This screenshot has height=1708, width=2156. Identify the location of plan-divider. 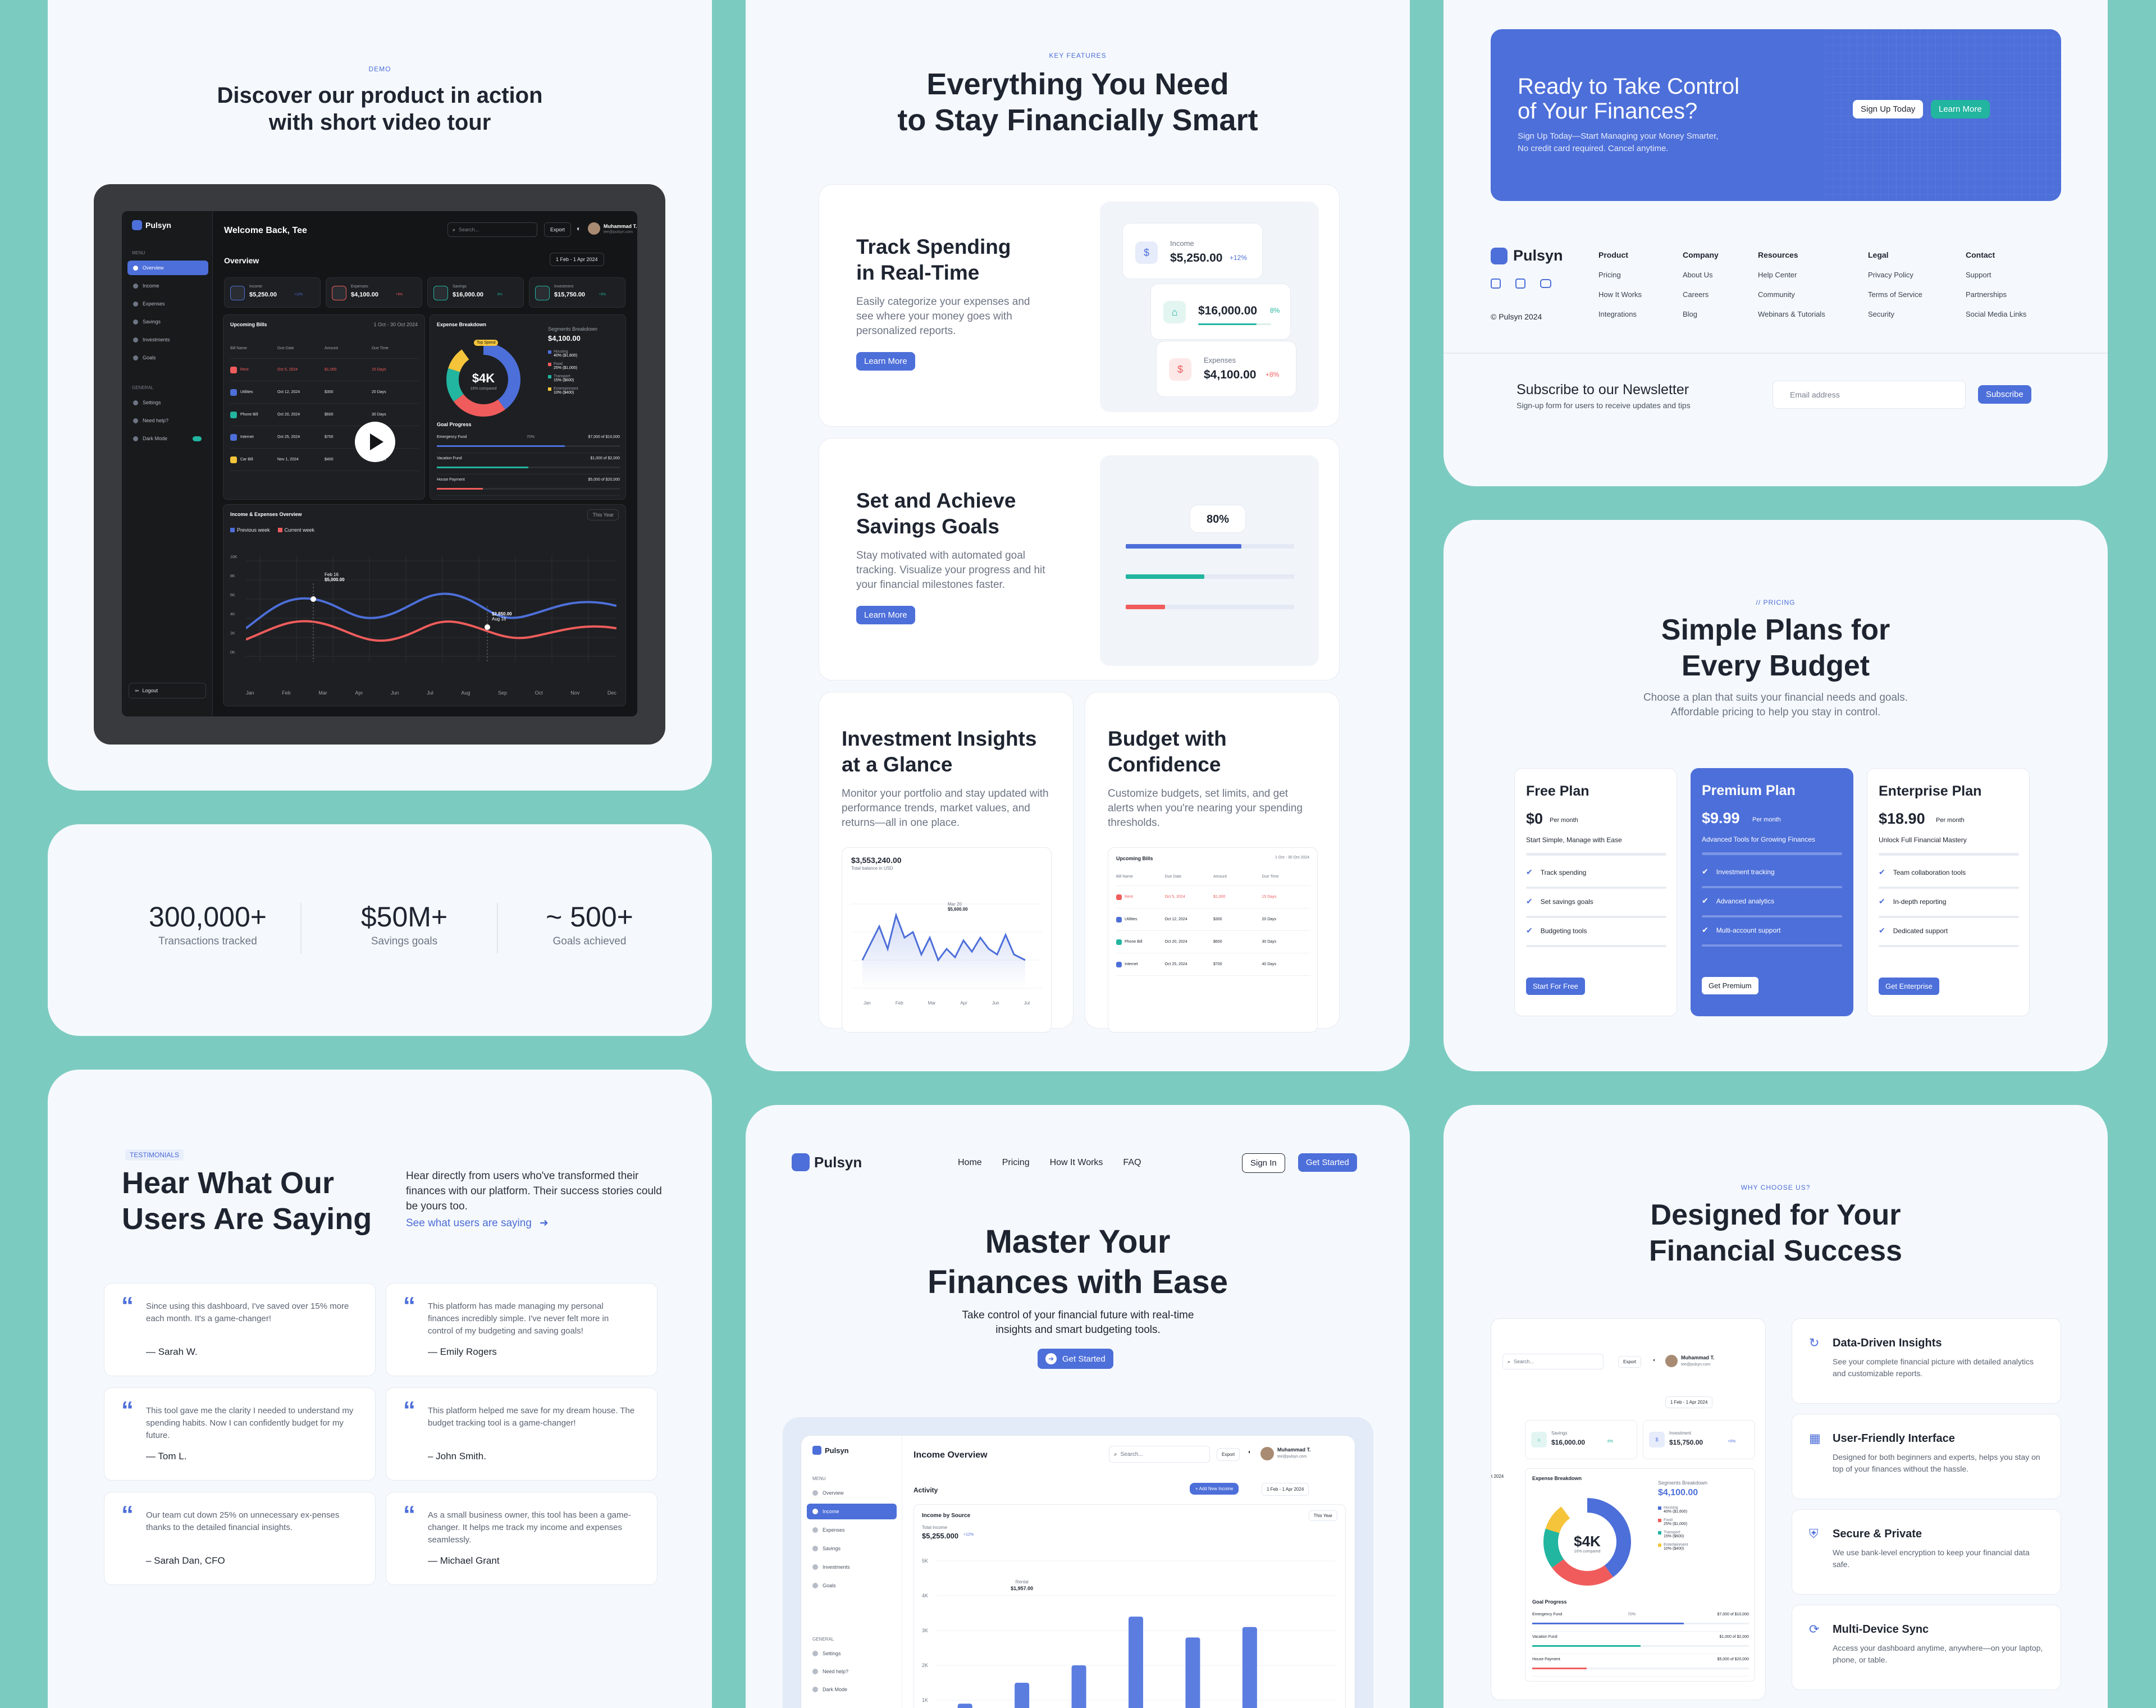
(1949, 855).